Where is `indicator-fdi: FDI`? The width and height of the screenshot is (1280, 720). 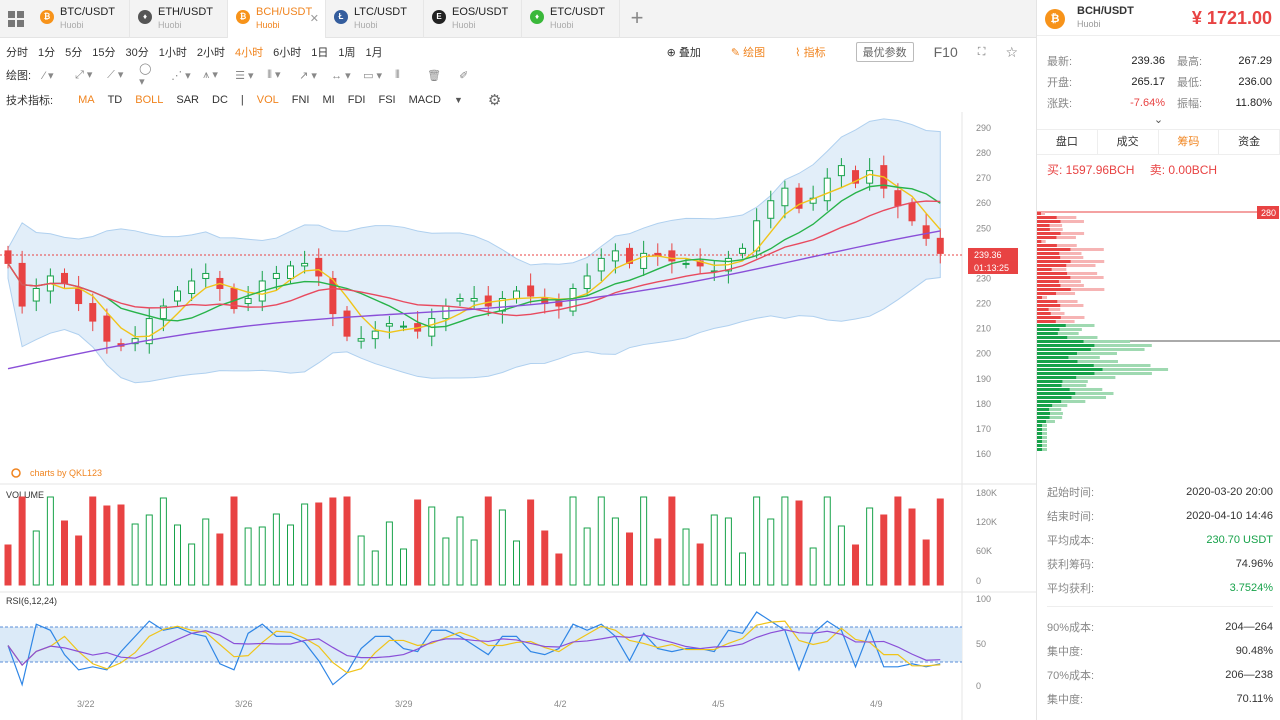
indicator-fdi: FDI is located at coordinates (356, 100).